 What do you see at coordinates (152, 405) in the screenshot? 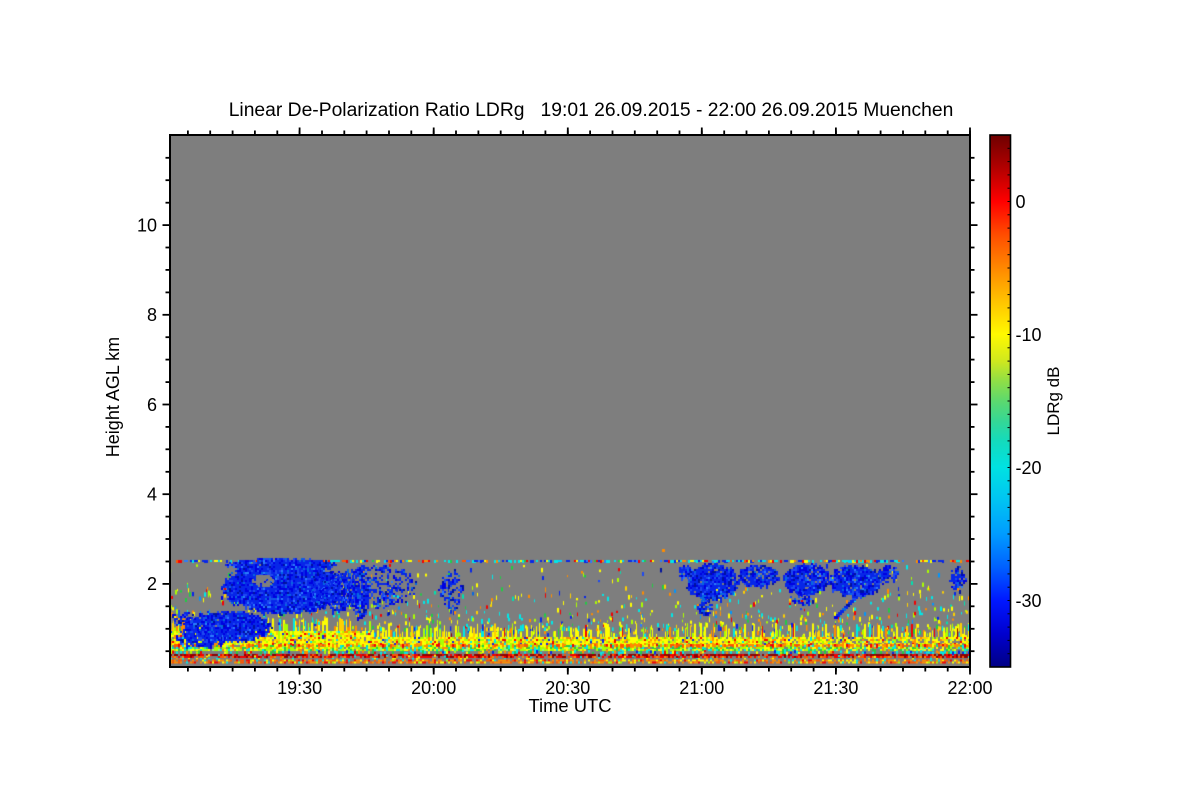
I see `svg-text: 6` at bounding box center [152, 405].